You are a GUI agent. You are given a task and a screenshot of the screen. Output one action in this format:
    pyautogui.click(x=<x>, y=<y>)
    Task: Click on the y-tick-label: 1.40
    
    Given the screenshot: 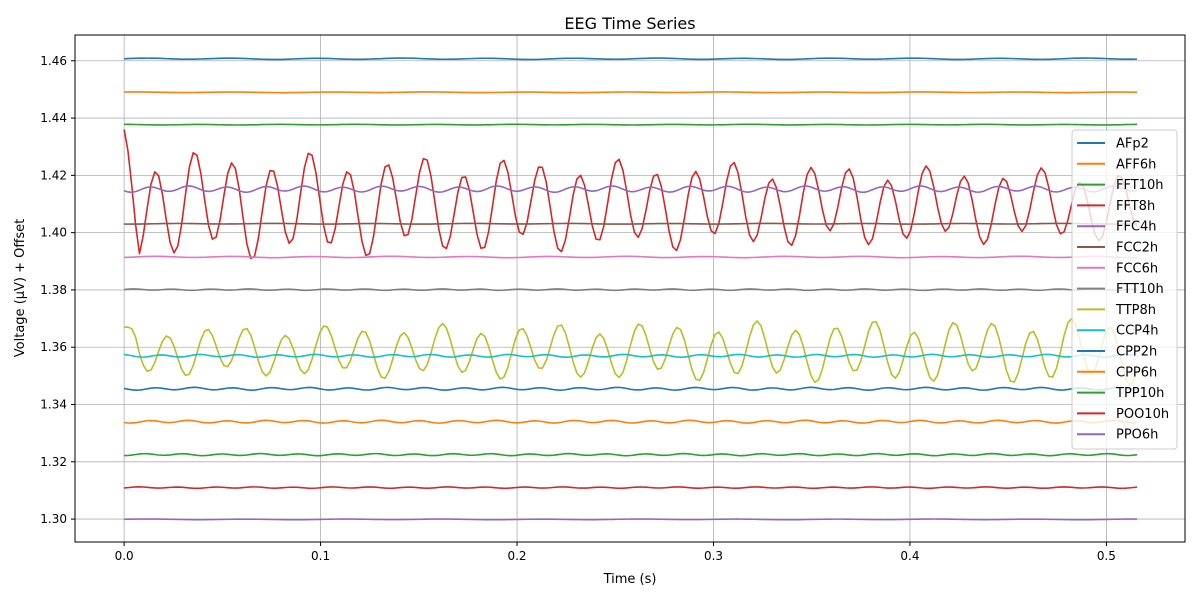 What is the action you would take?
    pyautogui.click(x=53, y=233)
    